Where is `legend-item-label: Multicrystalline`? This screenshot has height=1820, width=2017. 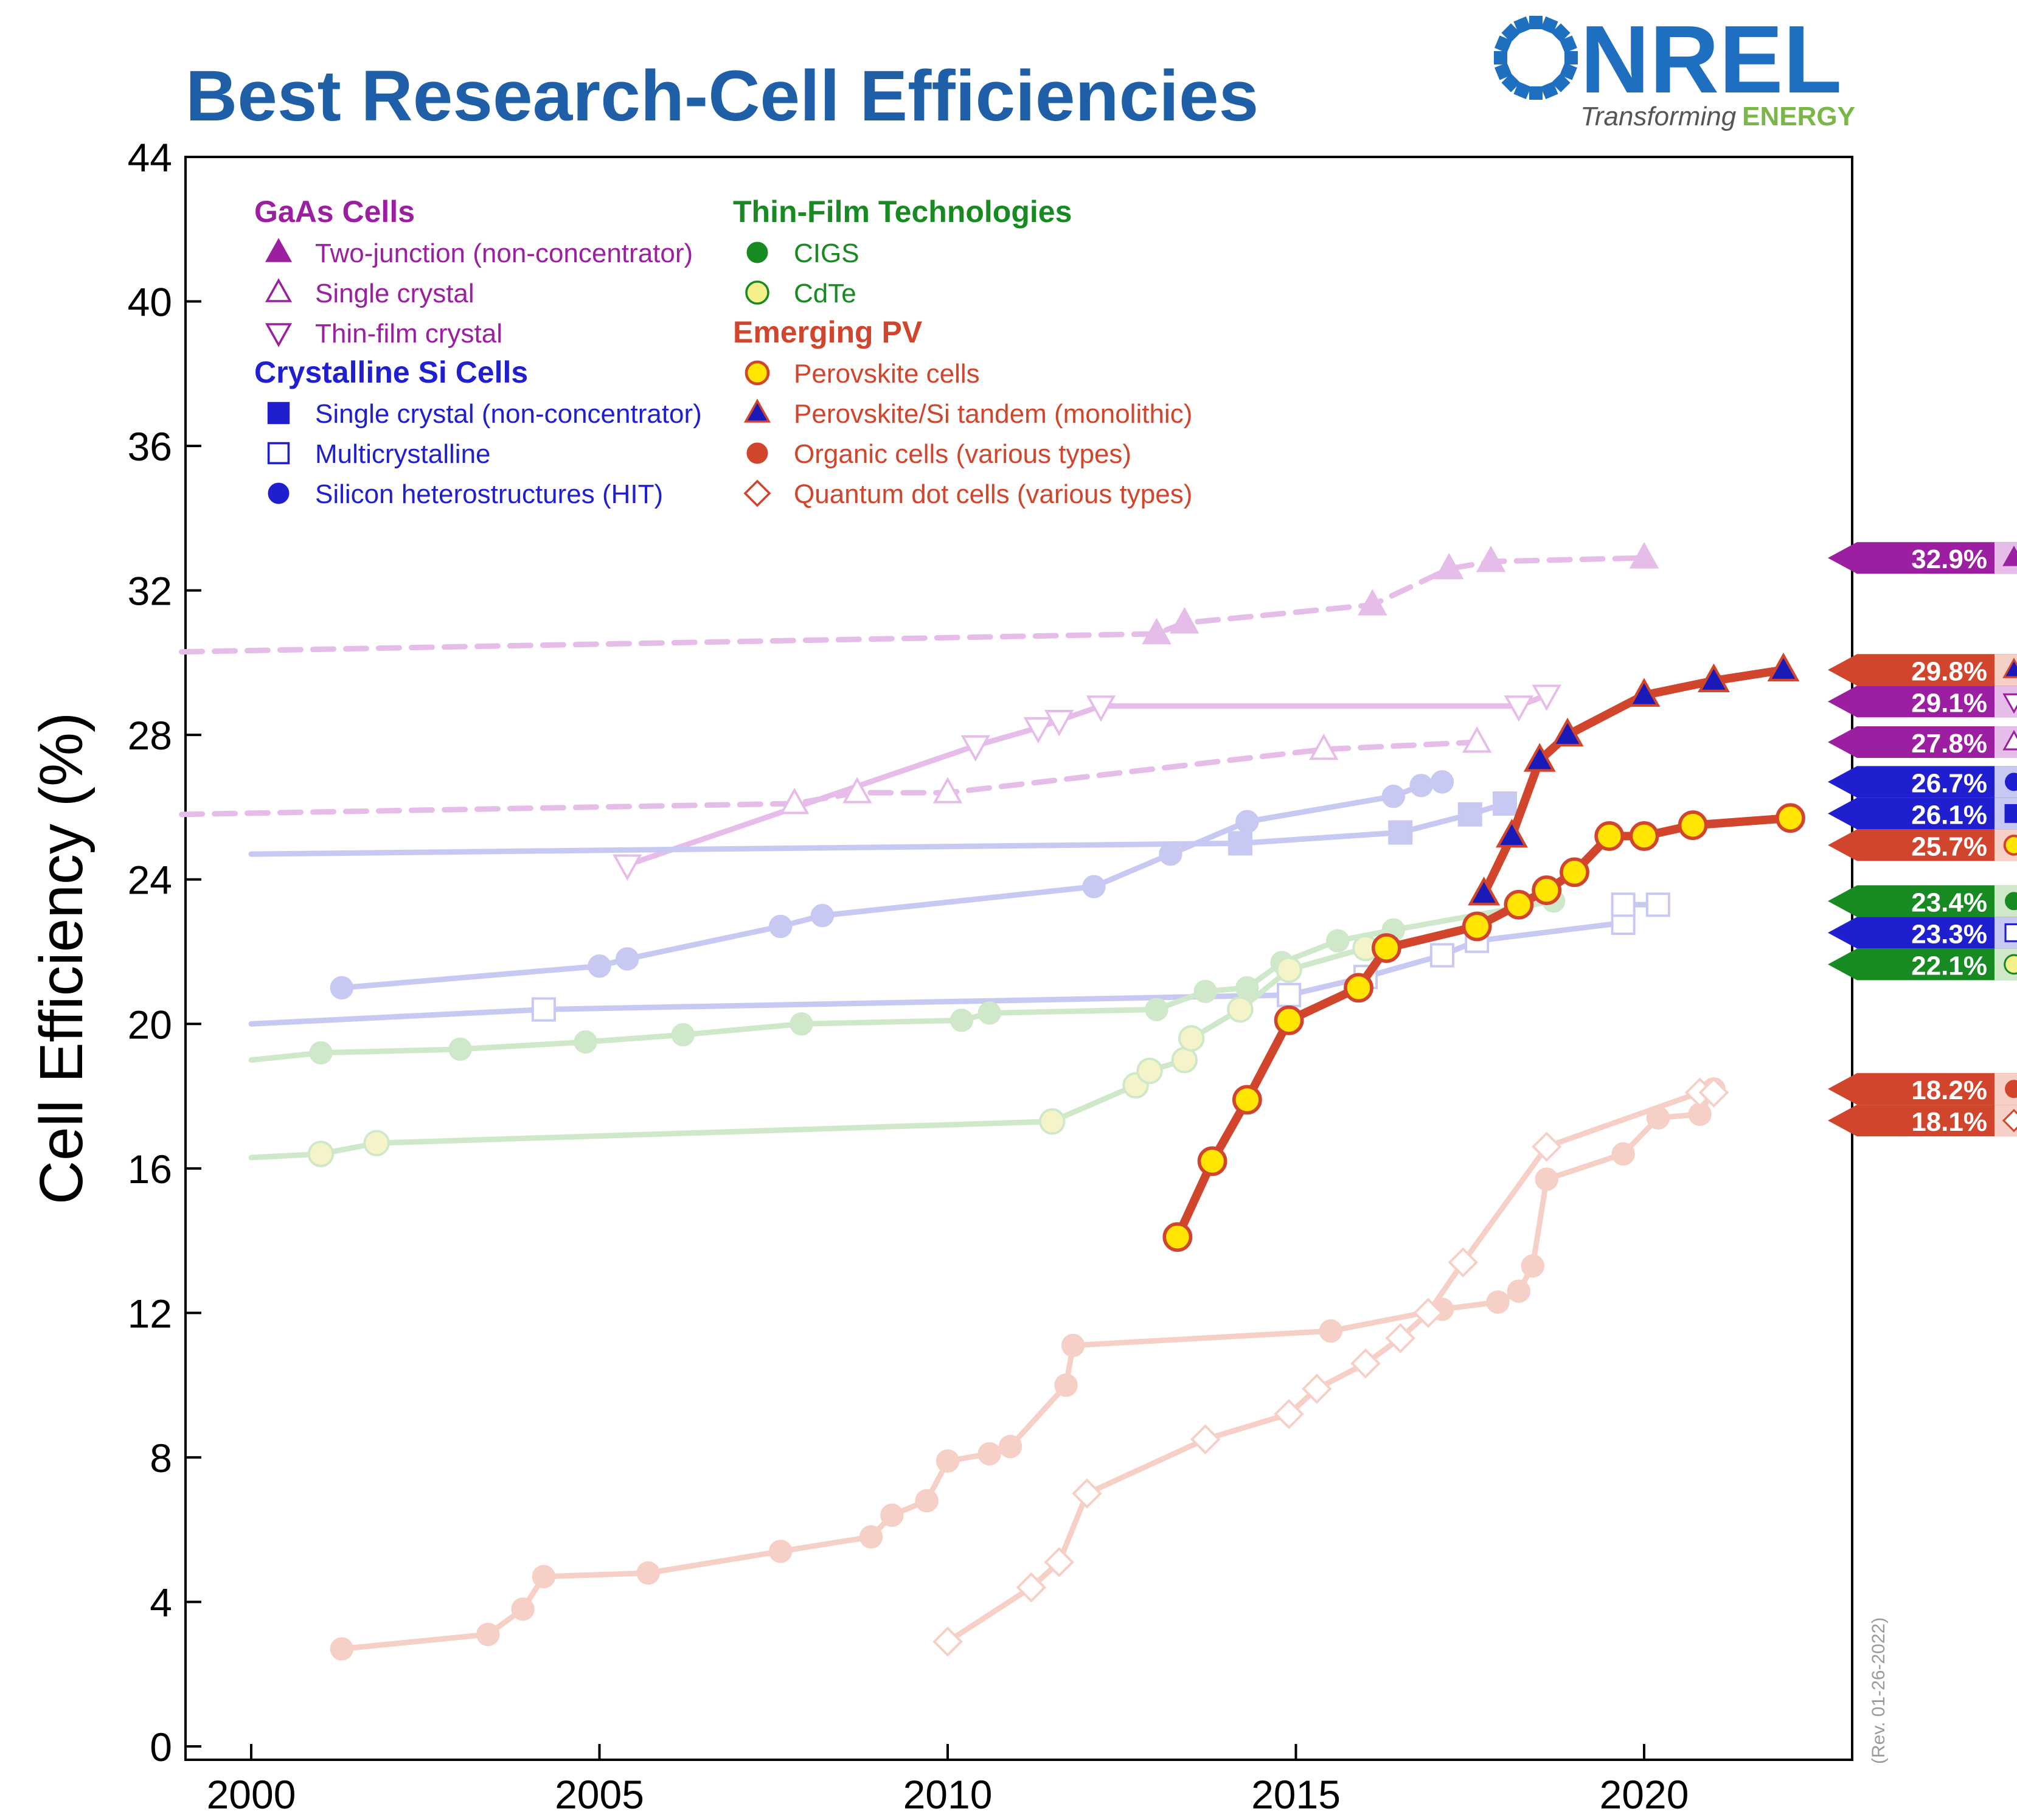 legend-item-label: Multicrystalline is located at coordinates (403, 454).